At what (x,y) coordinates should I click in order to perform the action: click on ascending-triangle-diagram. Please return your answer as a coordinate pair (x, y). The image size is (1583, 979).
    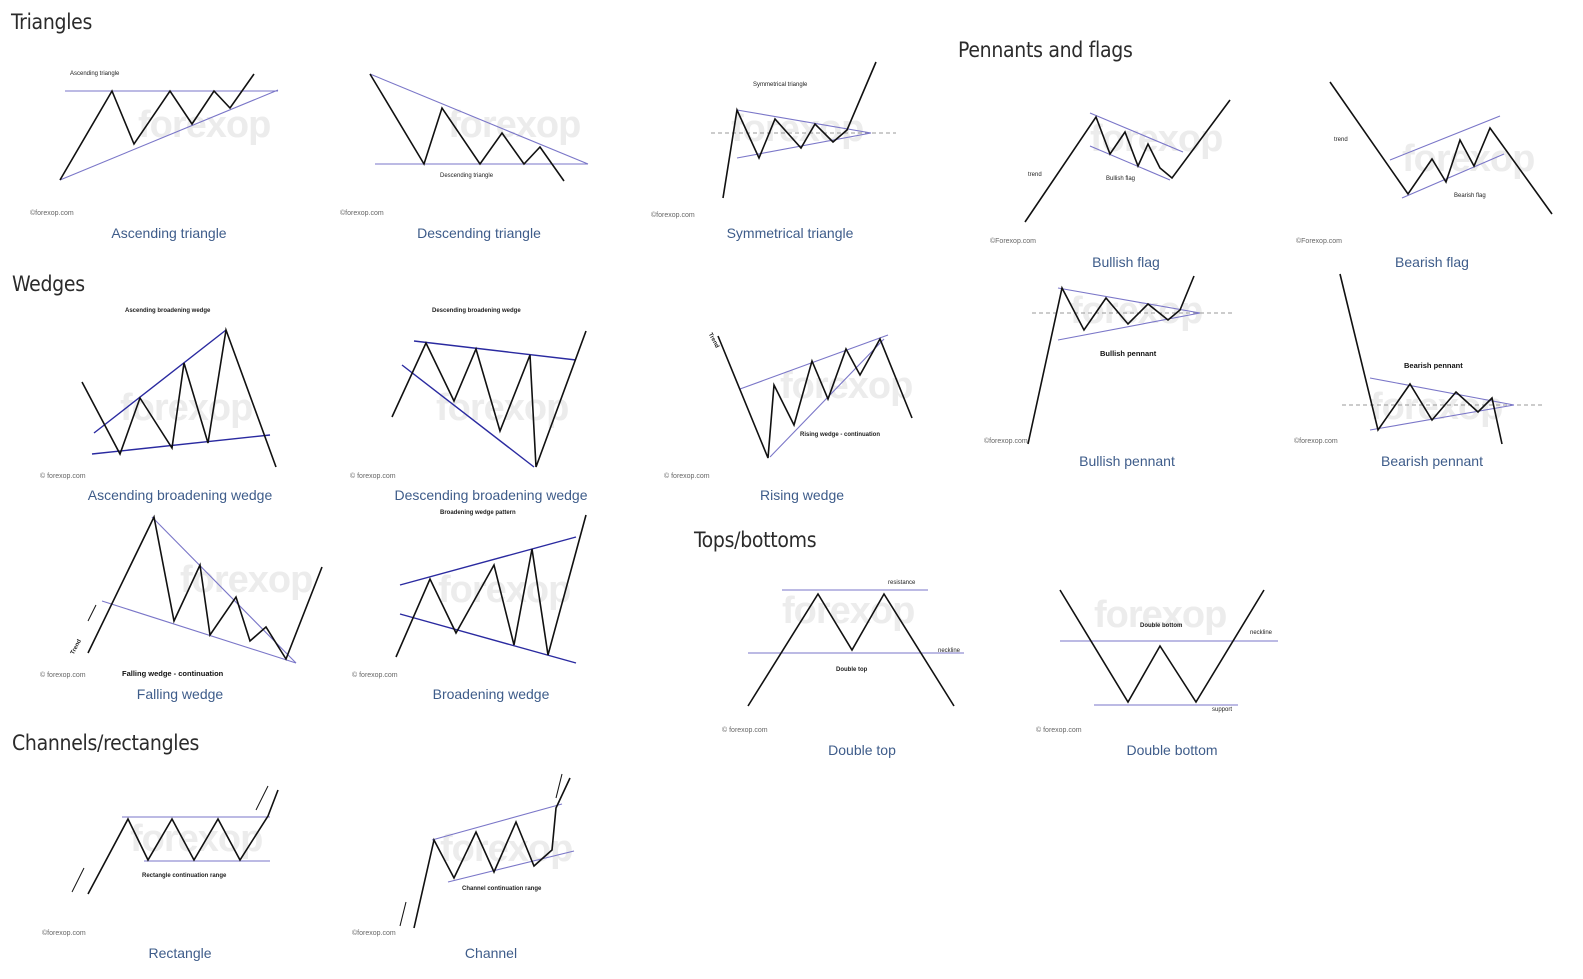
    Looking at the image, I should click on (169, 127).